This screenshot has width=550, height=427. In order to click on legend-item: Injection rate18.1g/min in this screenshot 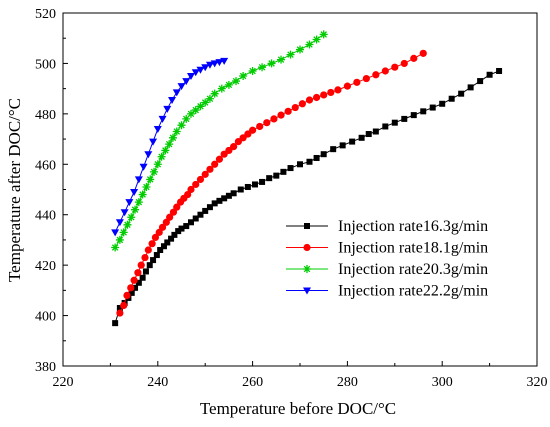, I will do `click(387, 248)`.